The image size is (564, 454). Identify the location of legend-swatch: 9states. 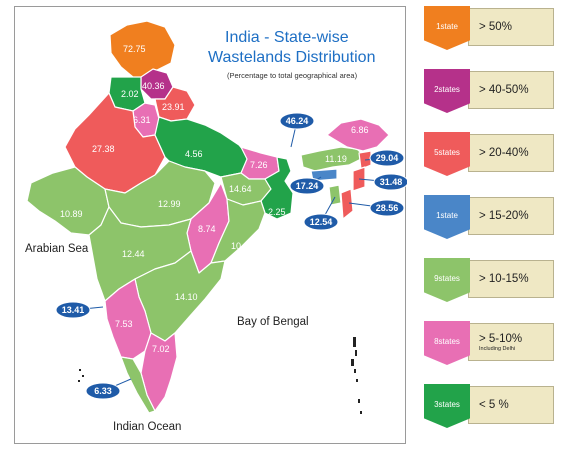
(447, 280).